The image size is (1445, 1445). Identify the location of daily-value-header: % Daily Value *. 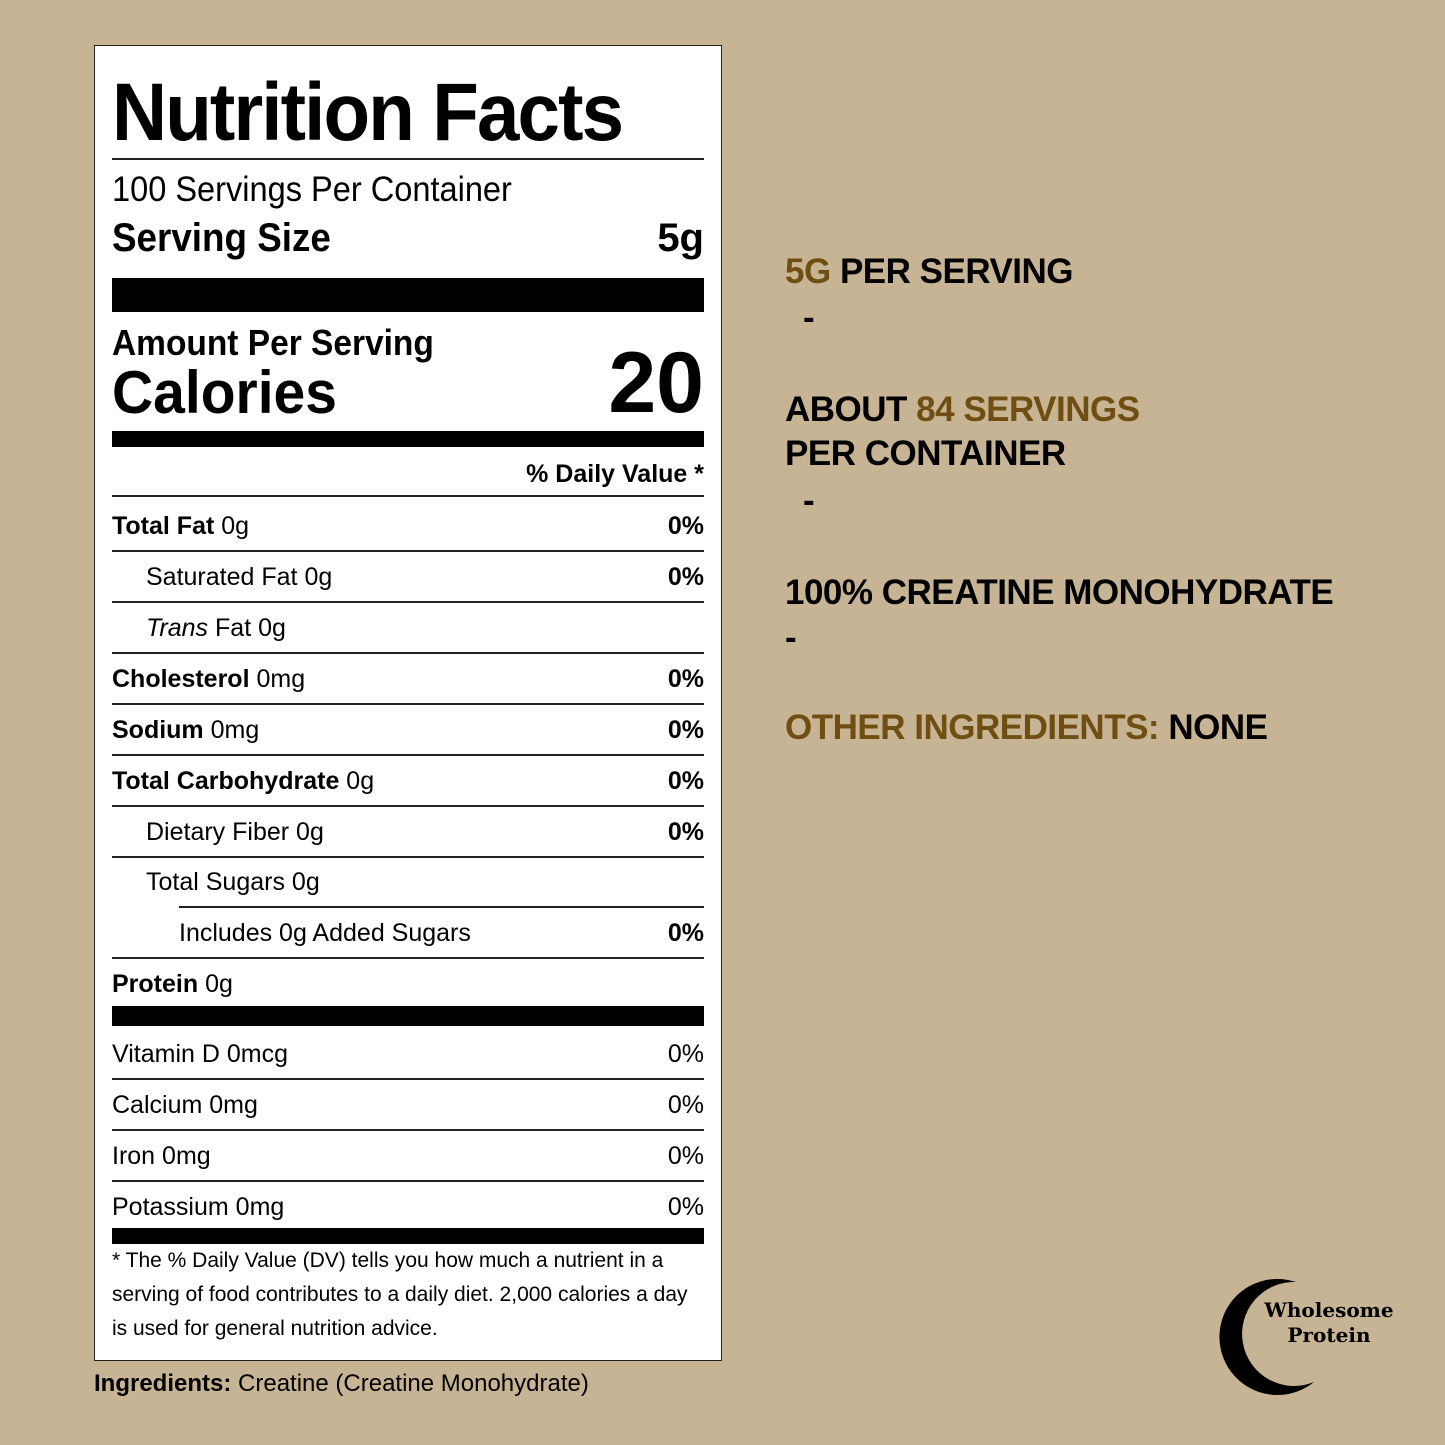
(615, 474).